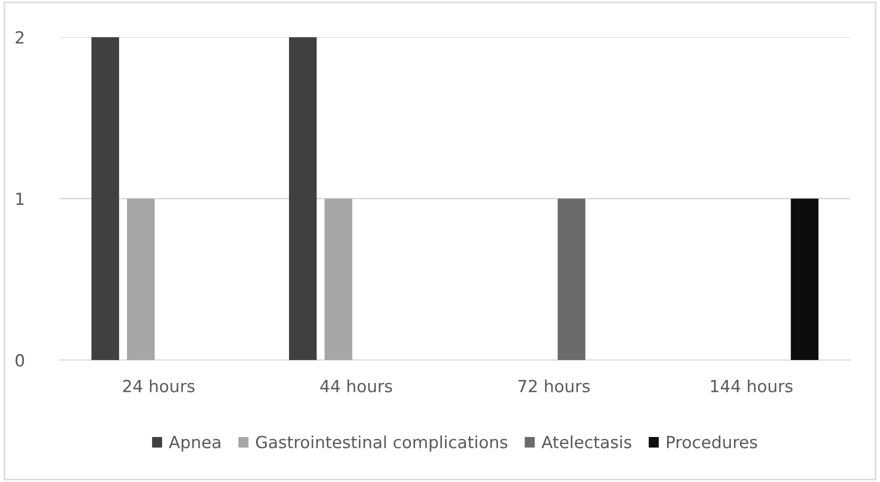  Describe the element at coordinates (20, 360) in the screenshot. I see `y-tick-label: 0` at that location.